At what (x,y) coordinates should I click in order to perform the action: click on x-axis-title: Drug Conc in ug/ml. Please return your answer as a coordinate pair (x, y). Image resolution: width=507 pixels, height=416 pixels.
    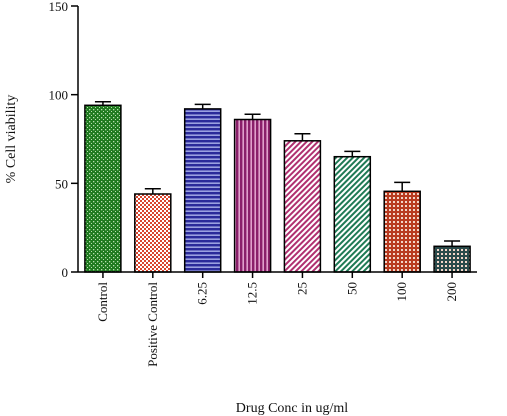
    Looking at the image, I should click on (292, 408).